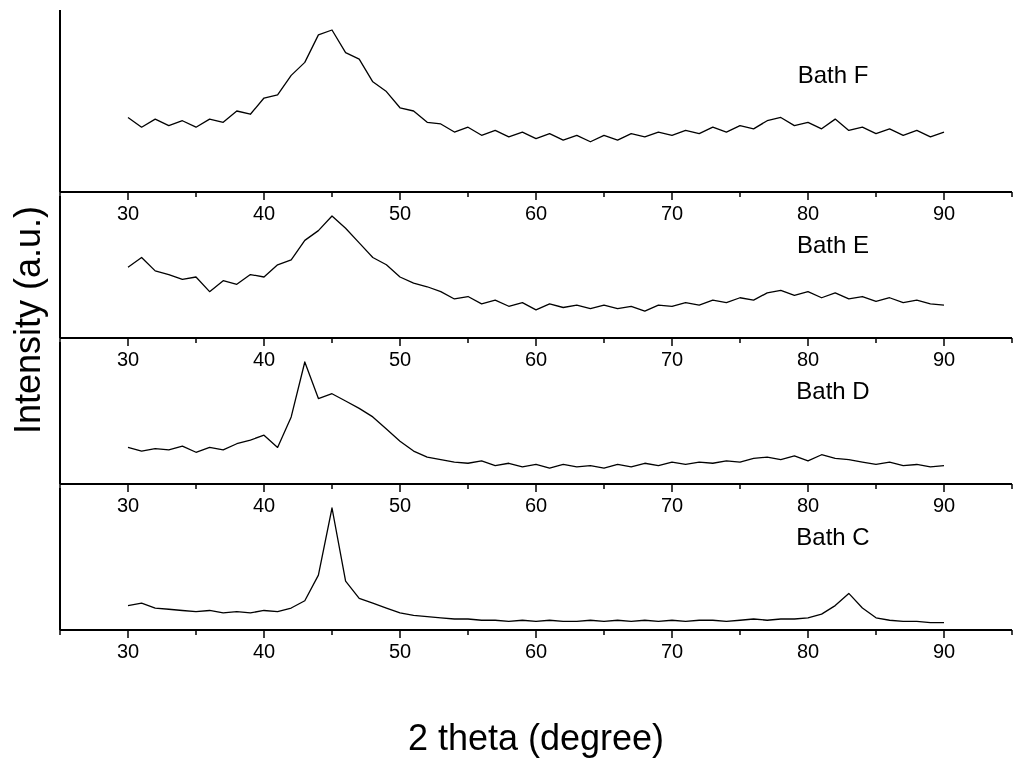 The image size is (1017, 775). Describe the element at coordinates (27, 320) in the screenshot. I see `y-axis-title: Intensity (a.u.)` at that location.